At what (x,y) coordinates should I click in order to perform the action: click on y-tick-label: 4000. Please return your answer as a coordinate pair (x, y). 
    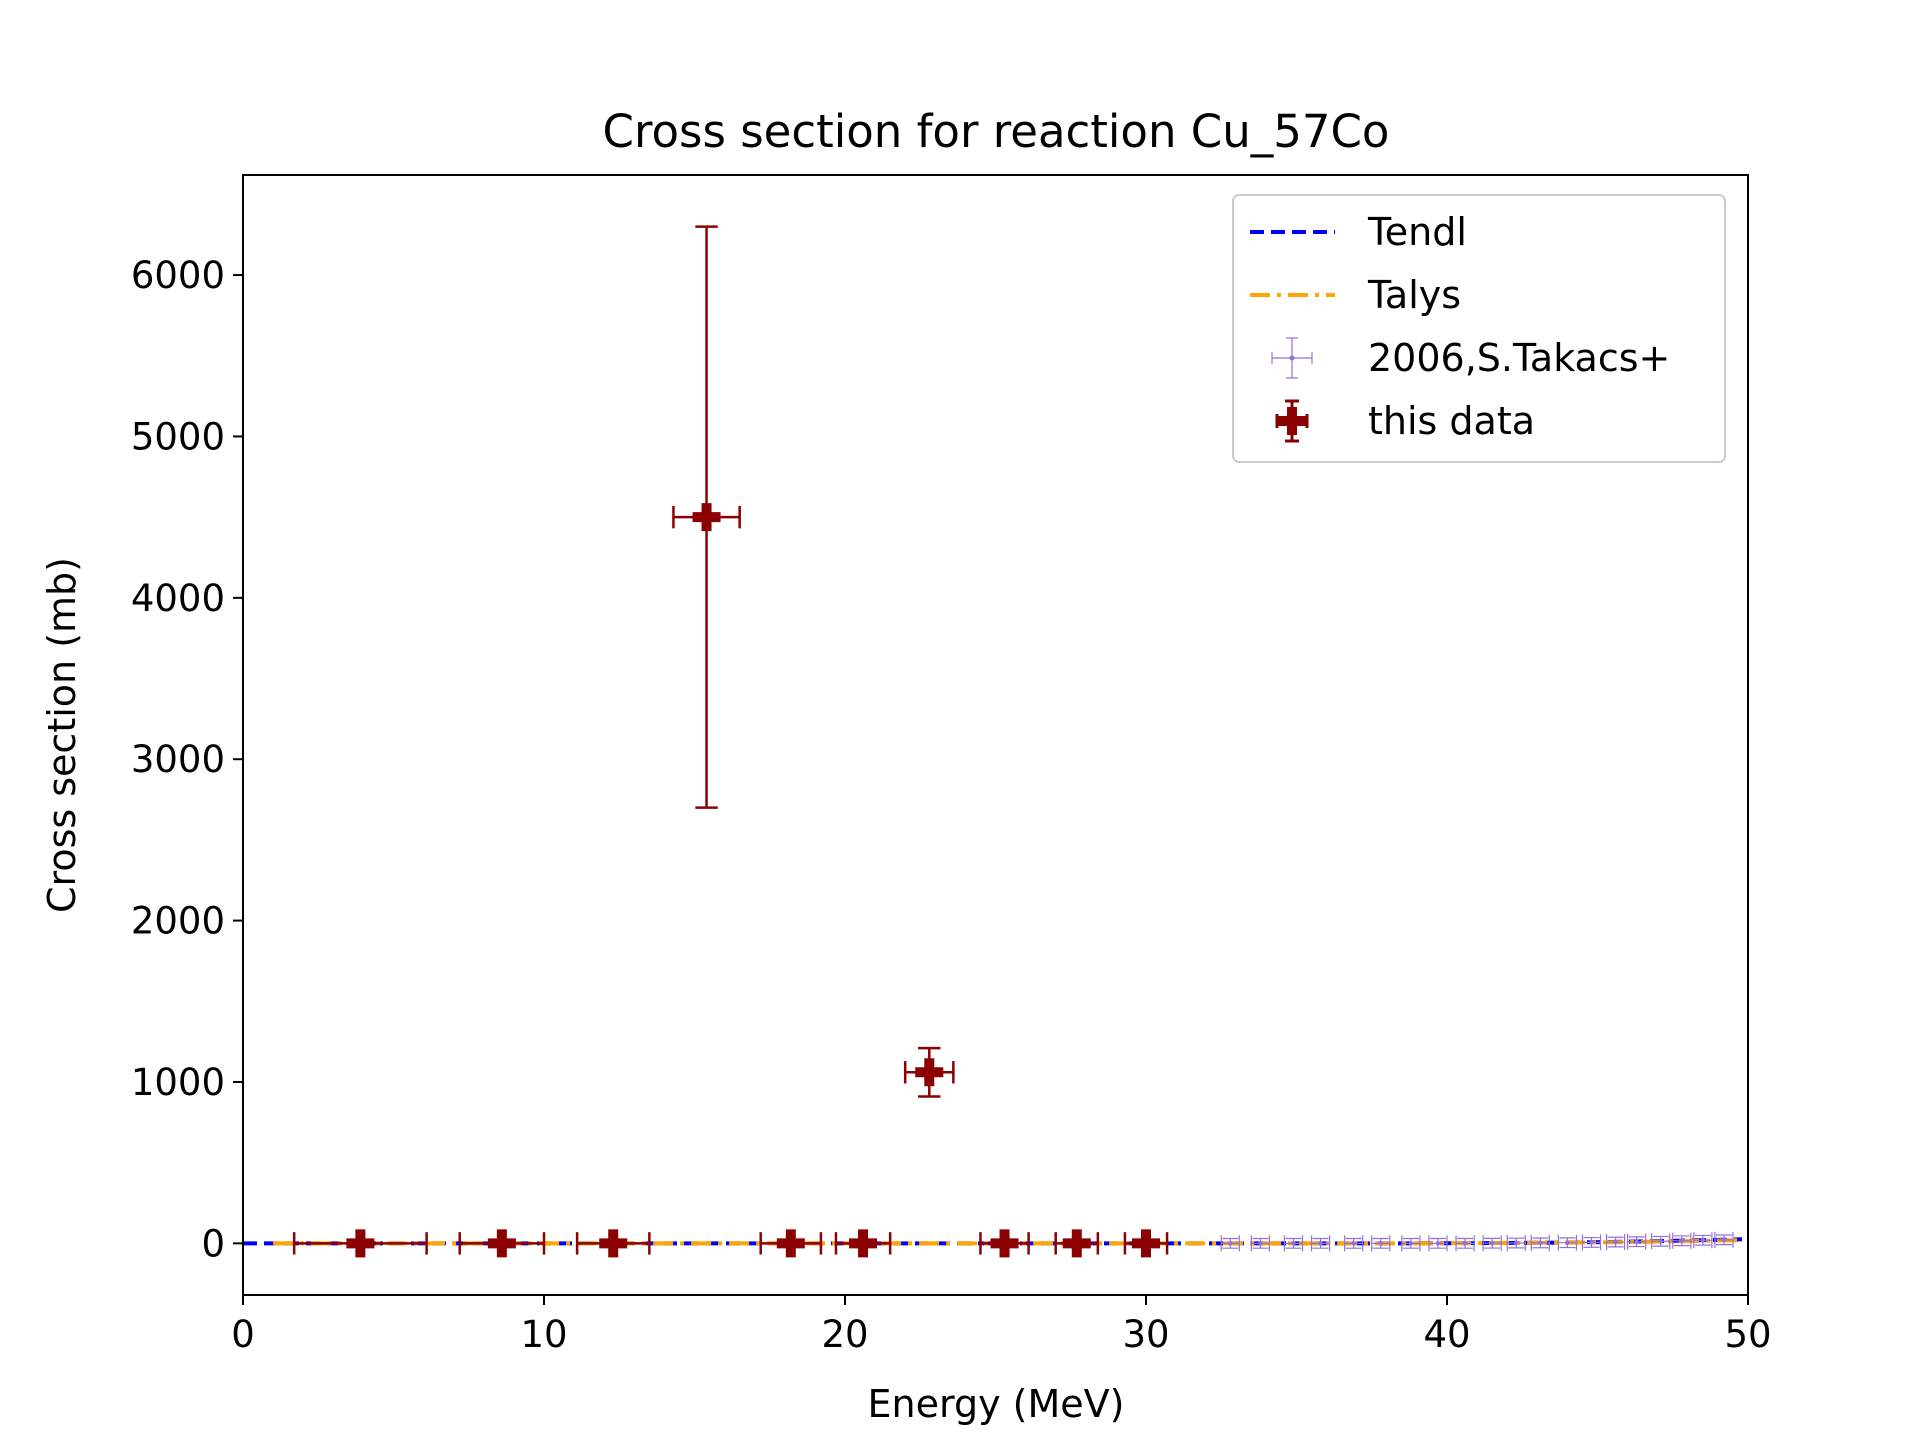
    Looking at the image, I should click on (178, 598).